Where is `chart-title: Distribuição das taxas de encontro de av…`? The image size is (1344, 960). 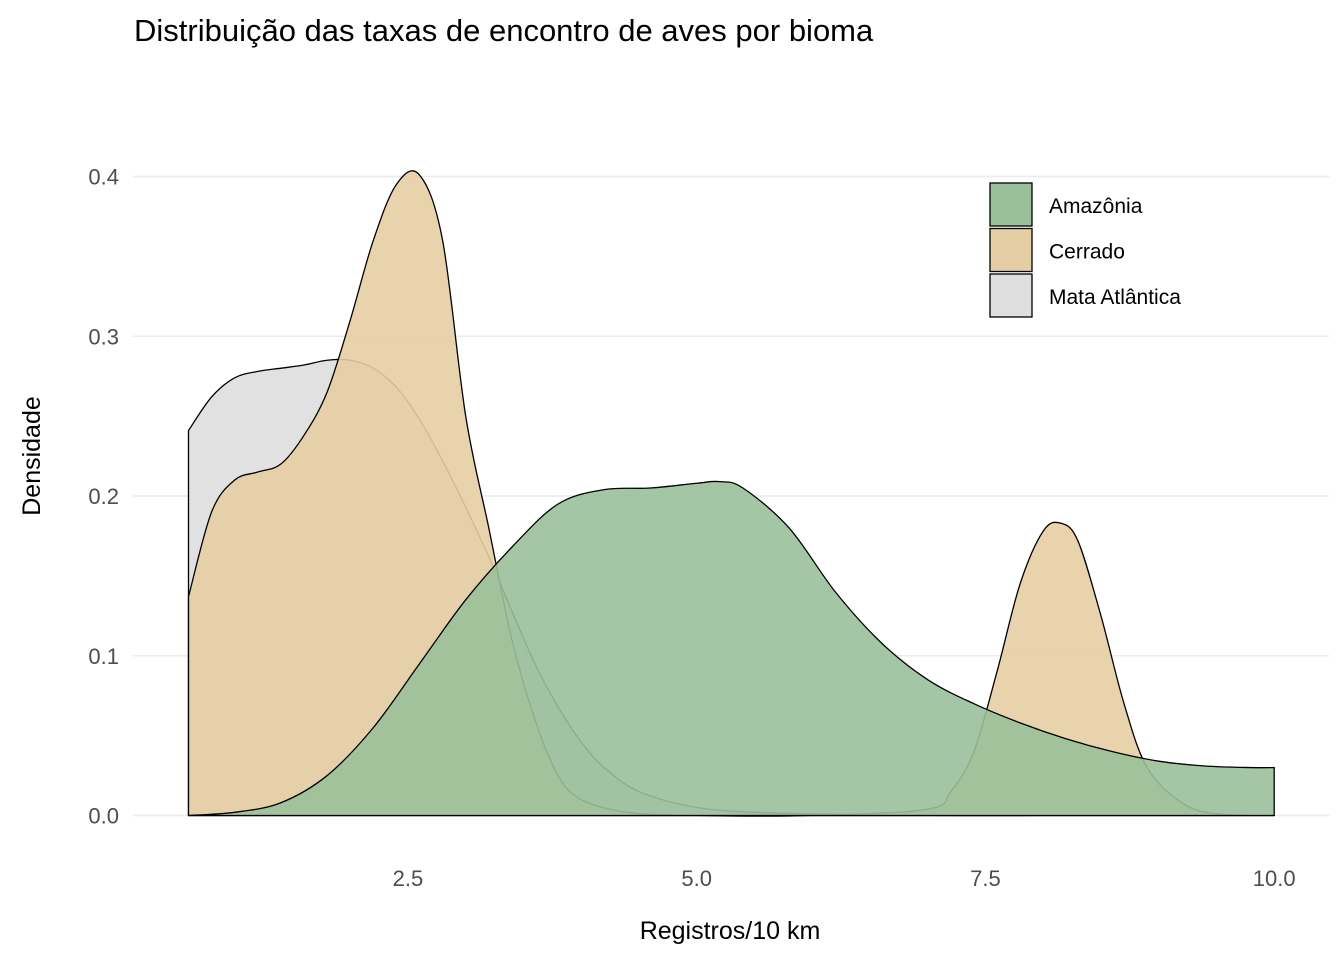
chart-title: Distribuição das taxas de encontro de av… is located at coordinates (504, 30).